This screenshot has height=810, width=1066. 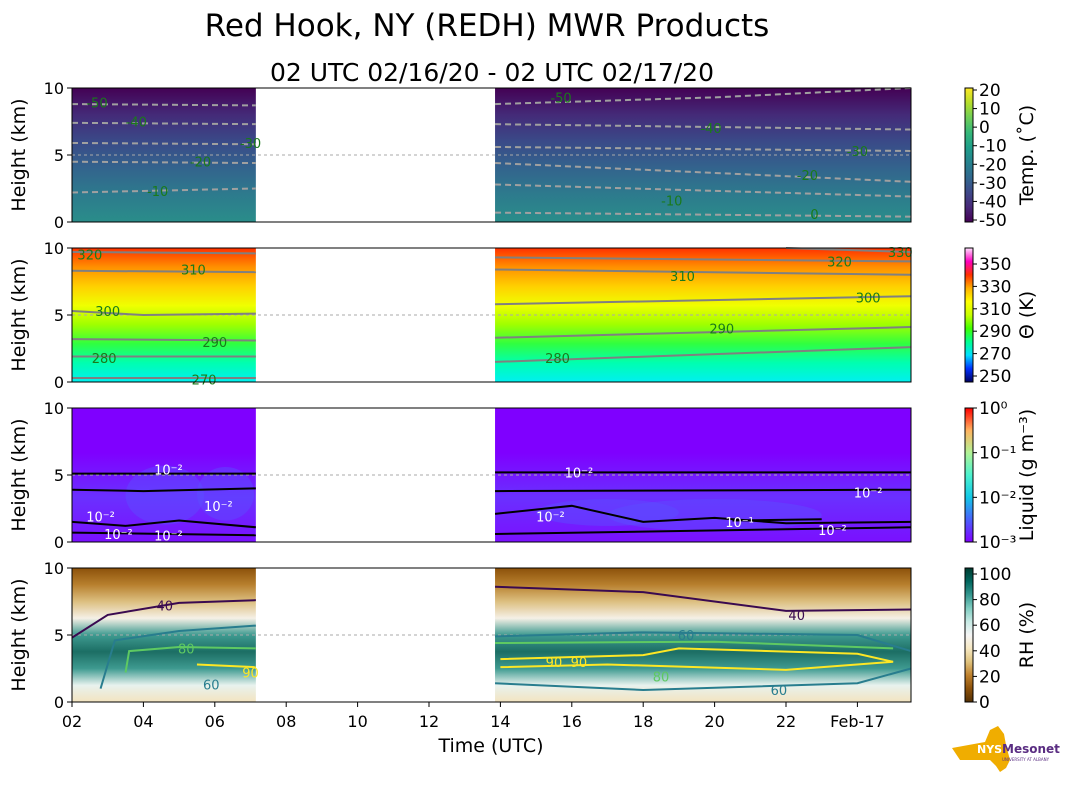 I want to click on colorbar-tick-label: 0, so click(x=984, y=703).